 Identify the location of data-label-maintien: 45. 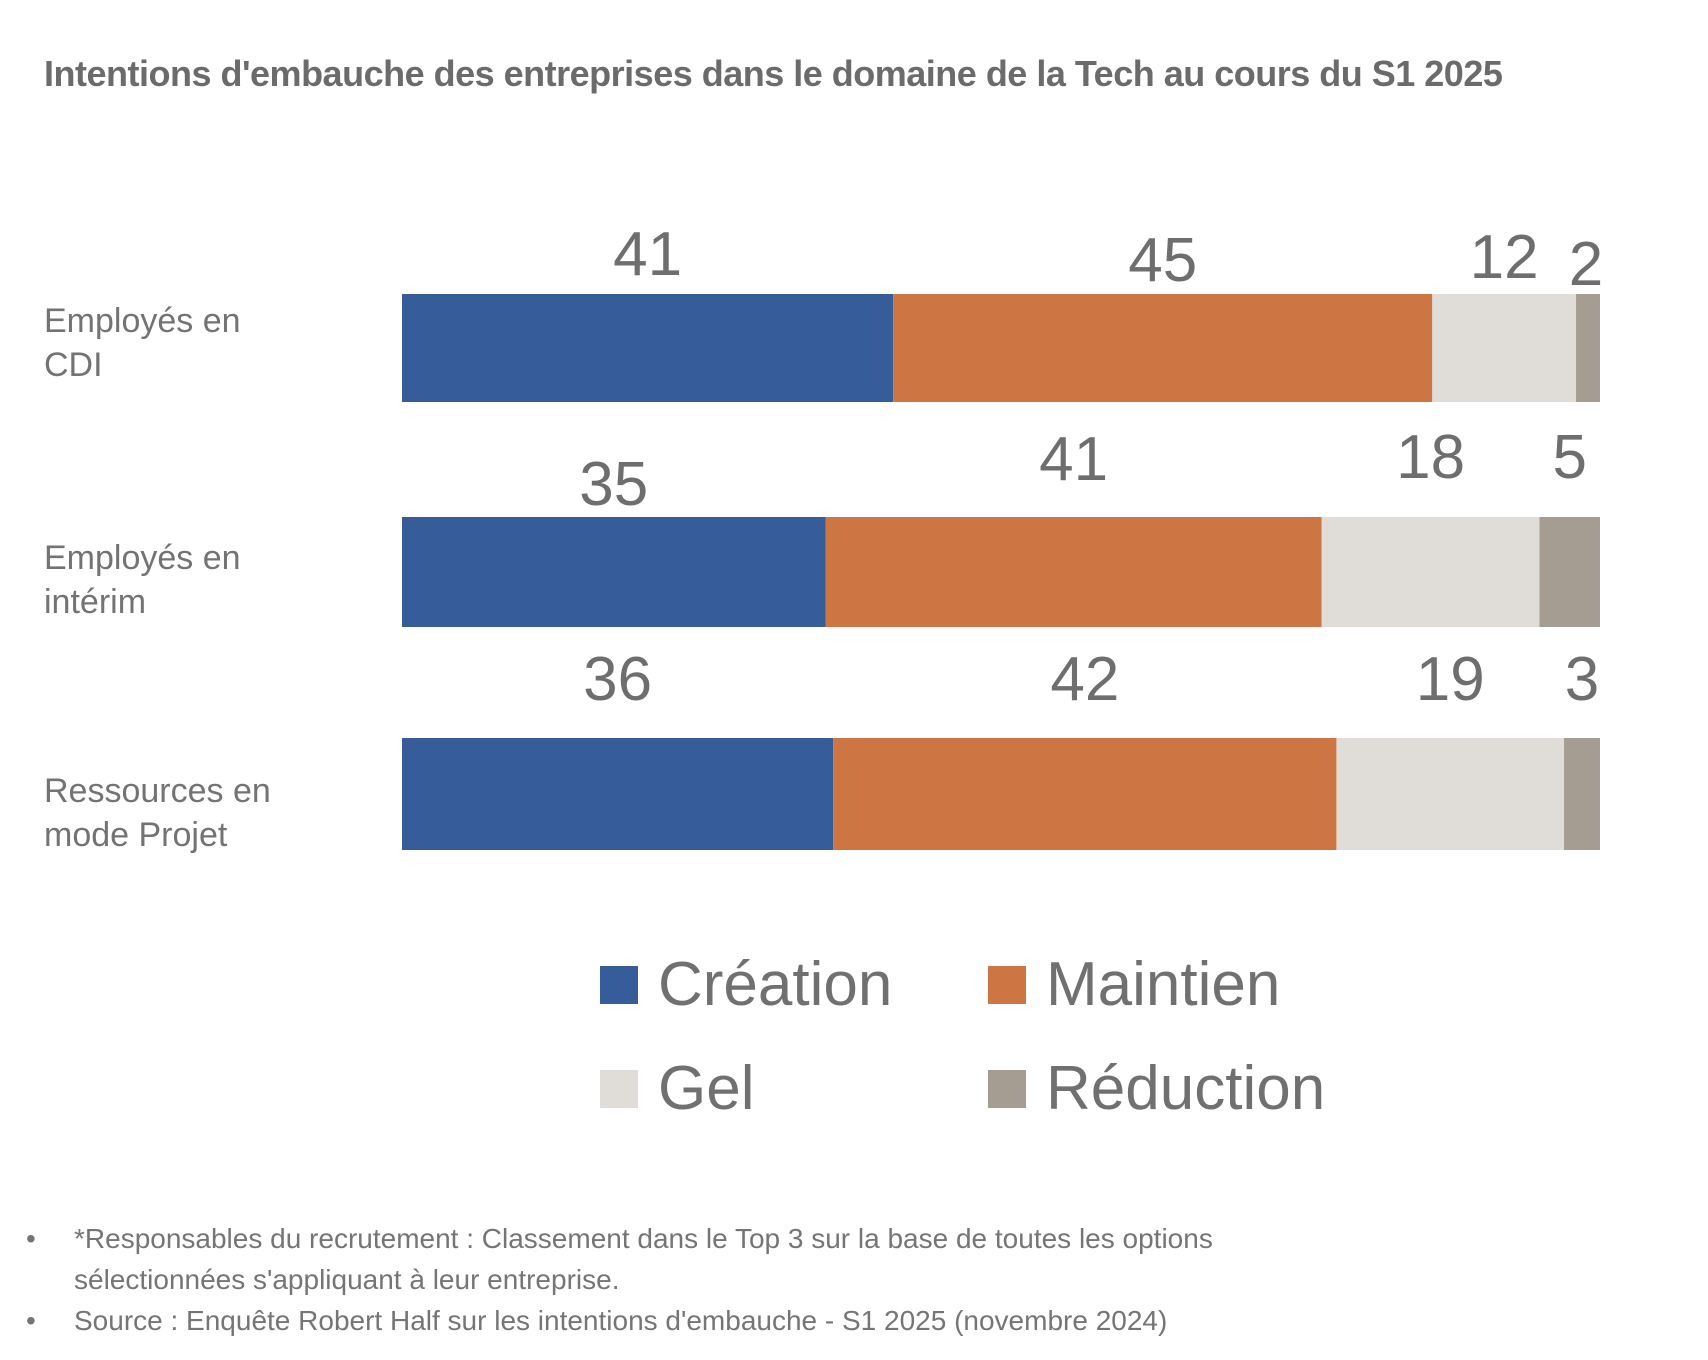
(1162, 260).